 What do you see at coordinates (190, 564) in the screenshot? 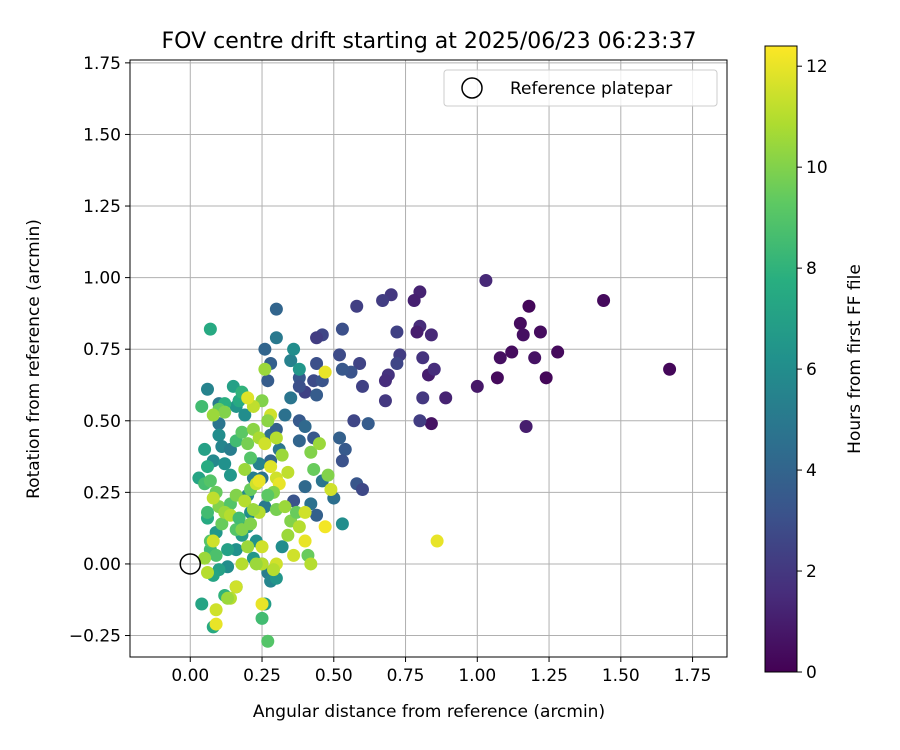
I see `reference-marker` at bounding box center [190, 564].